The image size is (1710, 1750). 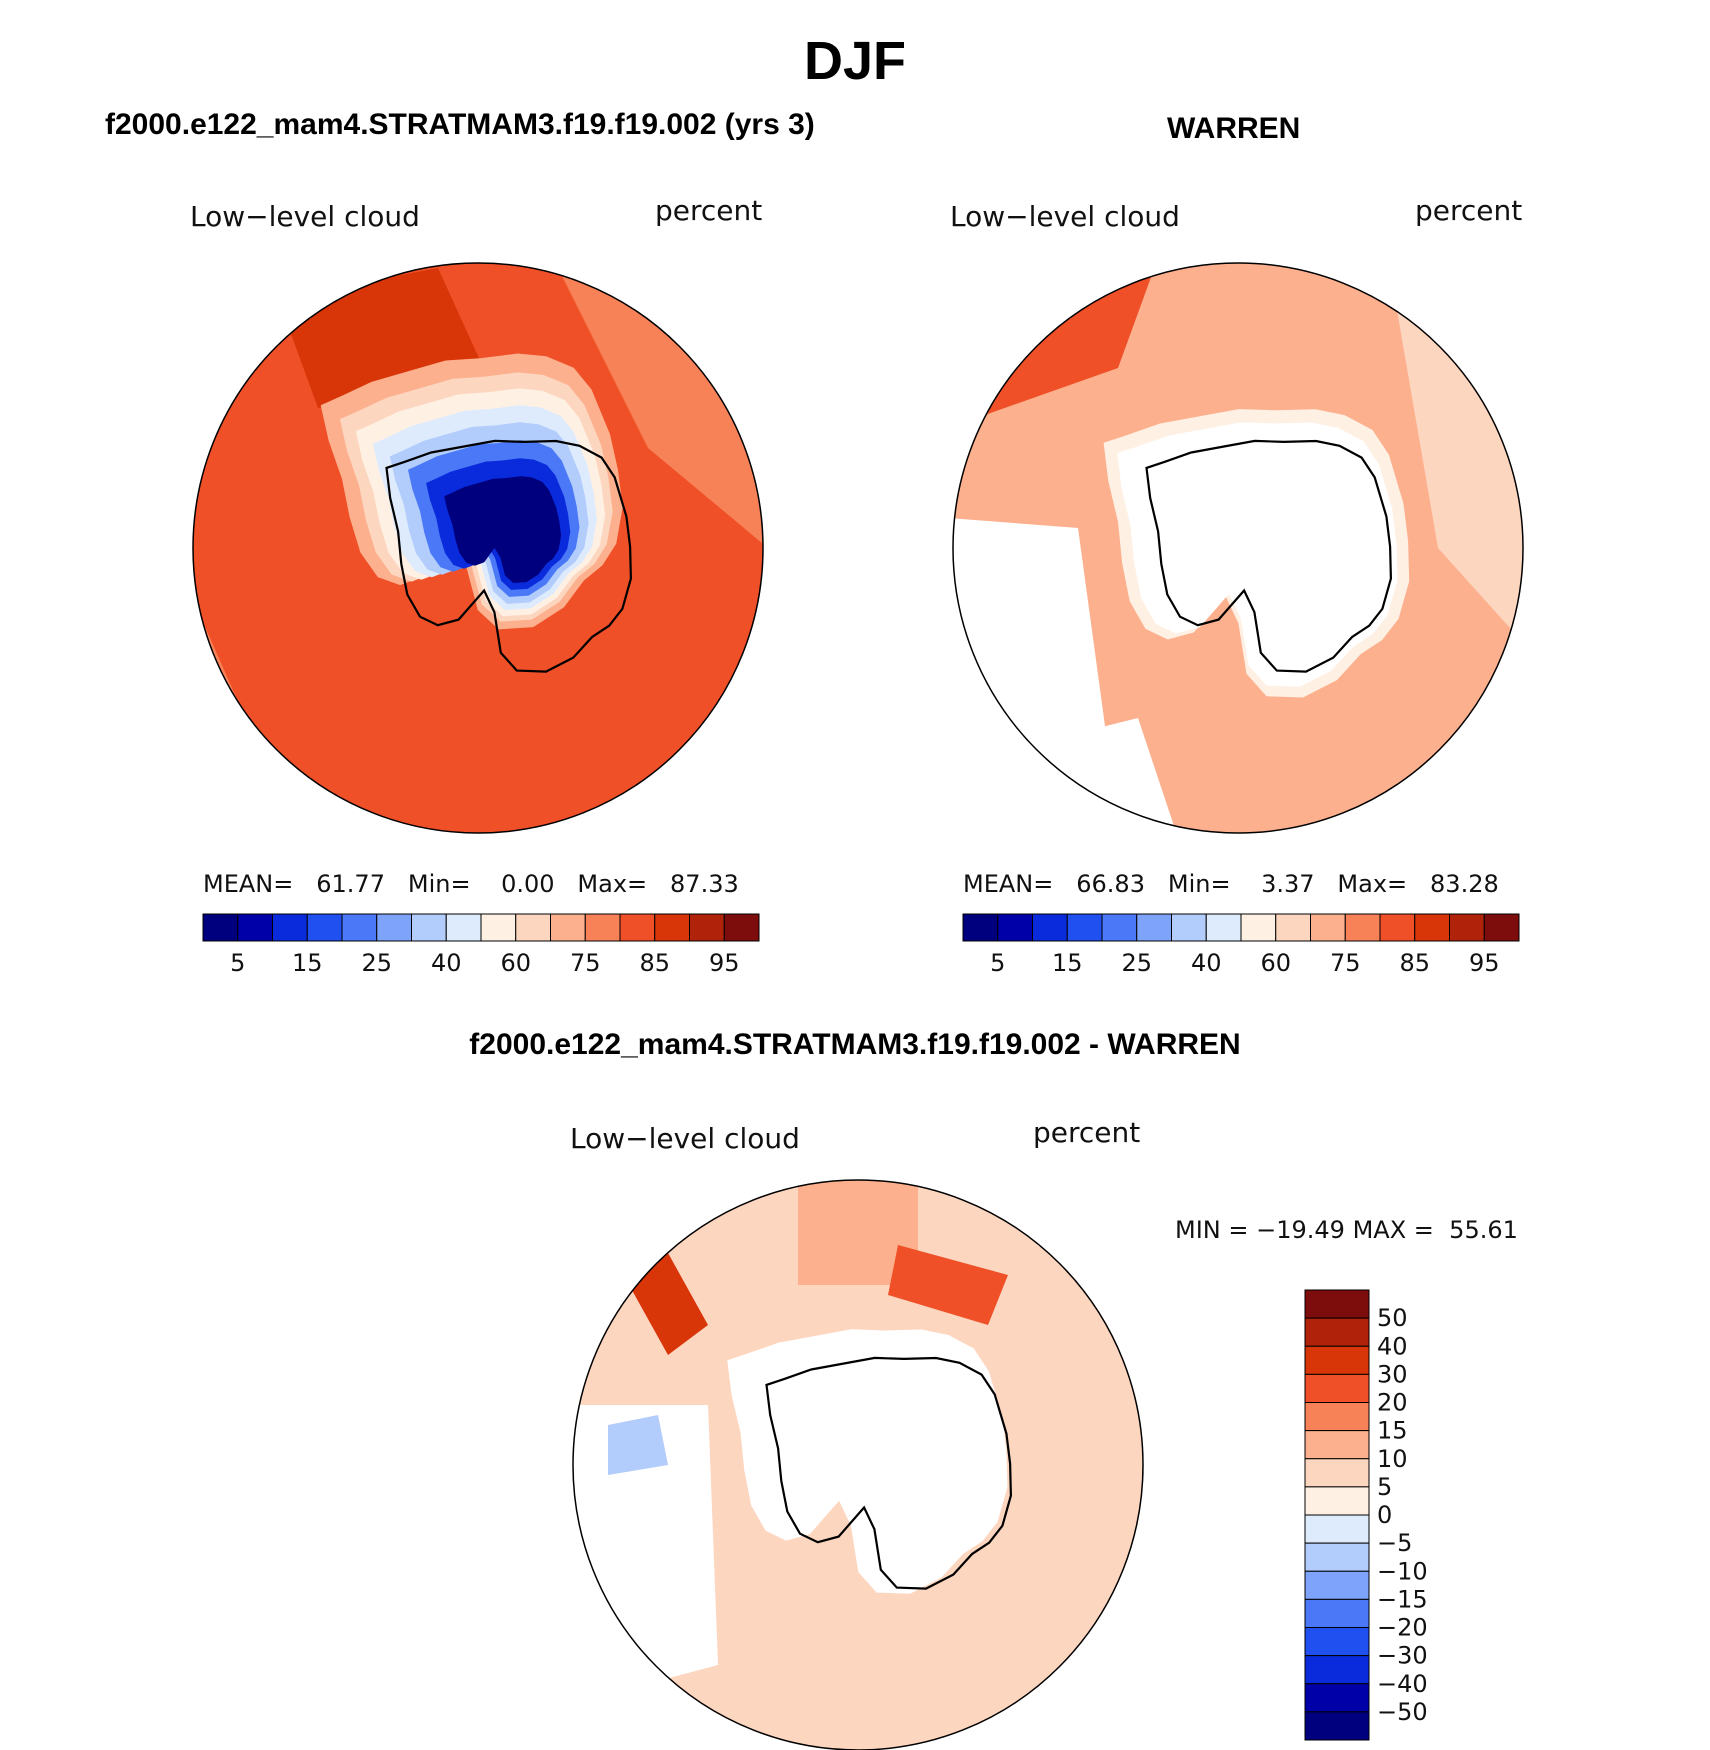 I want to click on diff-min-value: −19.49, so click(x=1300, y=1230).